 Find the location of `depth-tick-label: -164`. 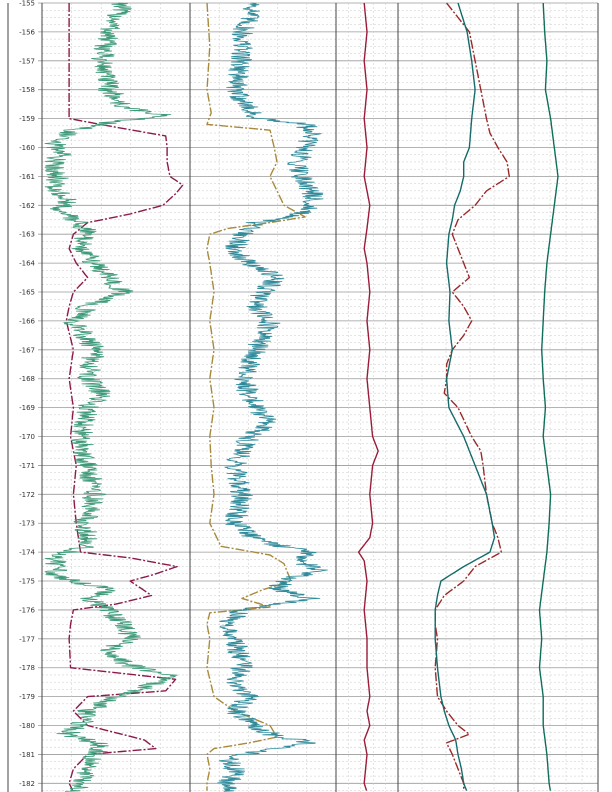

depth-tick-label: -164 is located at coordinates (27, 264).